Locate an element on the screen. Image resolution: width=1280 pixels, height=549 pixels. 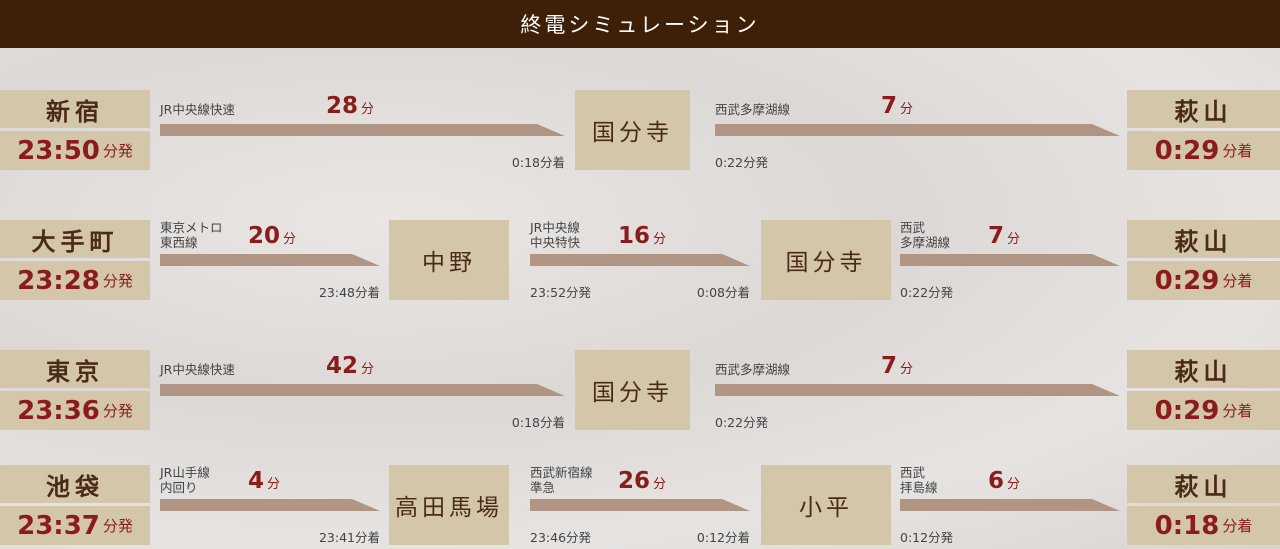
line-name-part: 西武多摩湖線 is located at coordinates (753, 369).